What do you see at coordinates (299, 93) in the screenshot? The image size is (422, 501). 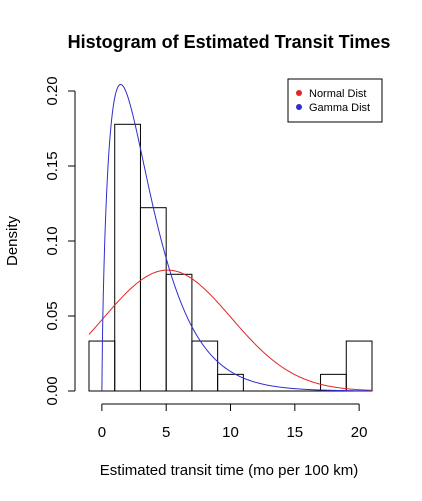 I see `legend-marker-normal-dist` at bounding box center [299, 93].